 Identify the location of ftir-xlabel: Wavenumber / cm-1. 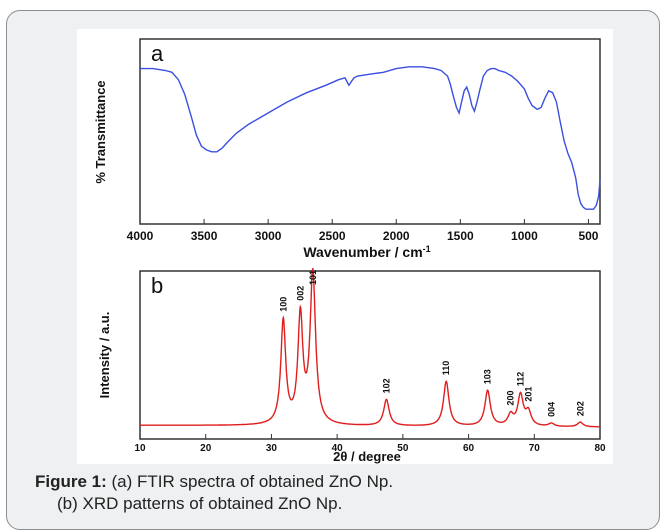
(366, 252).